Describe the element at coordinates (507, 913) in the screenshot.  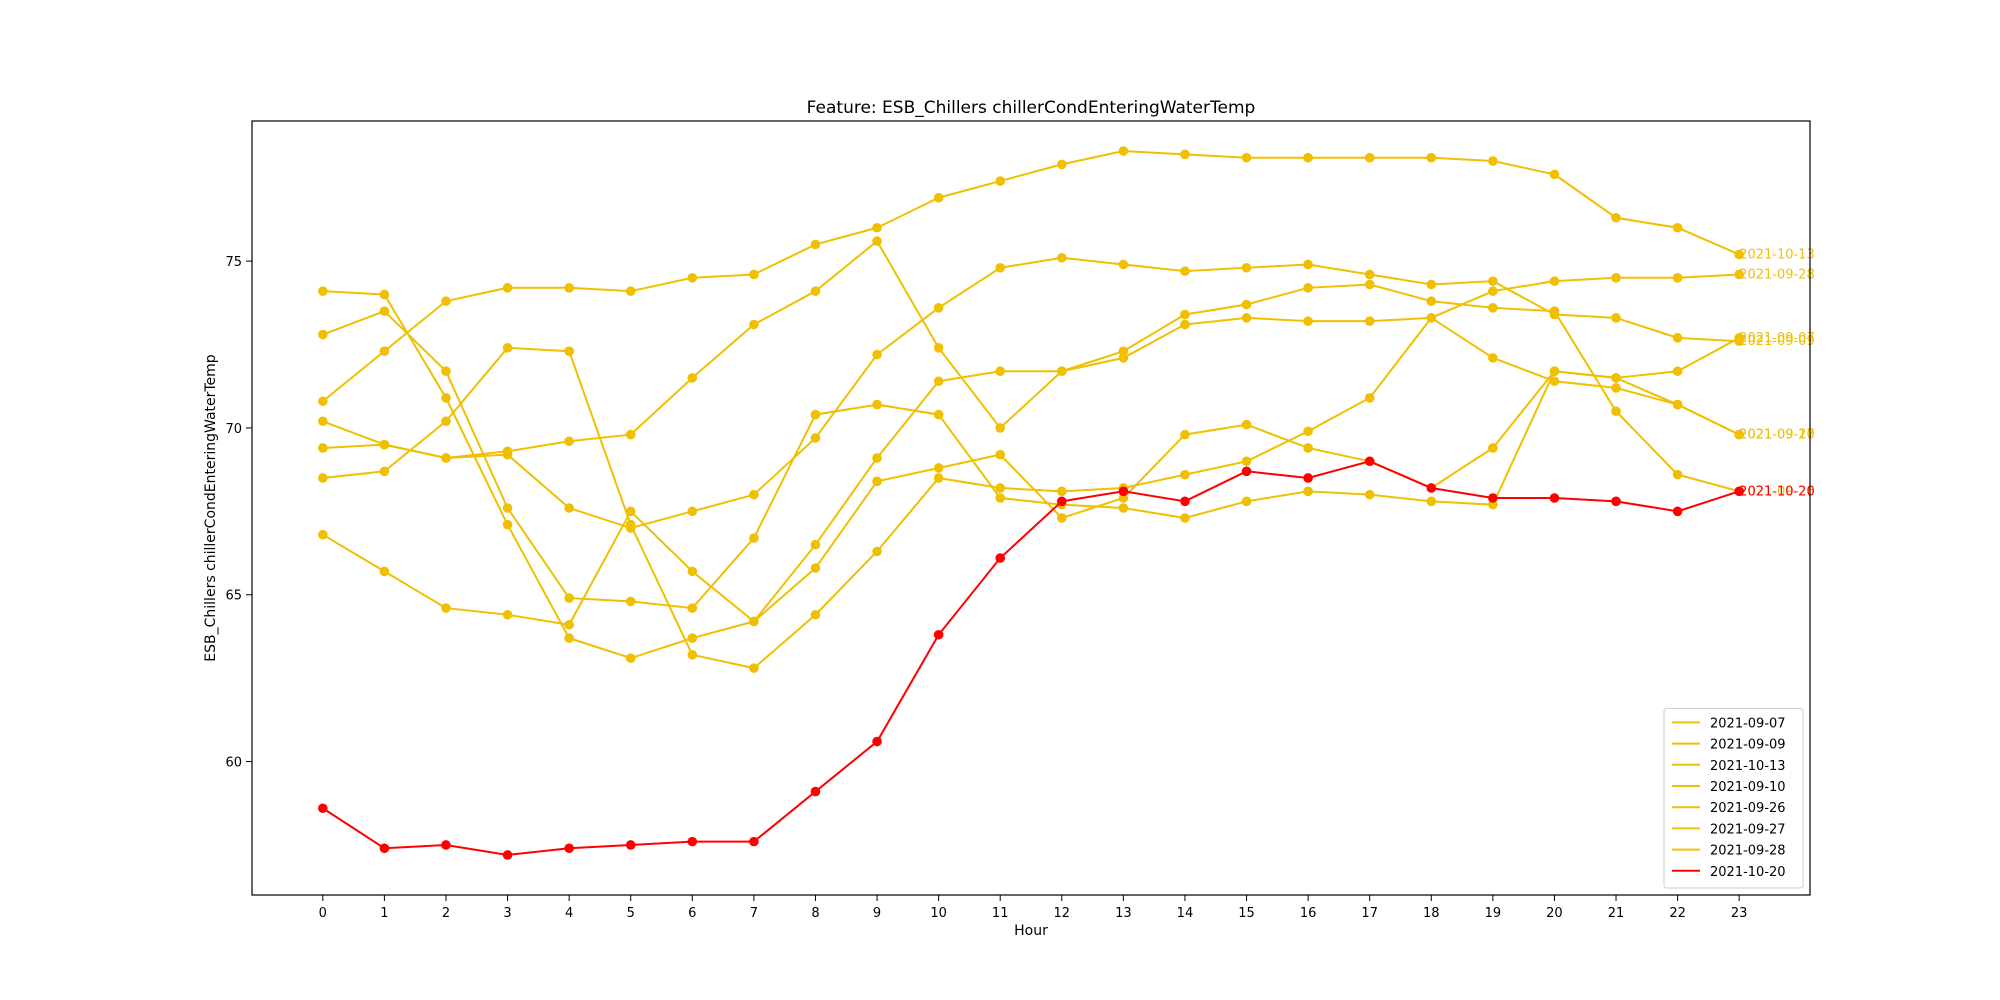
I see `x-tick-label: 3` at that location.